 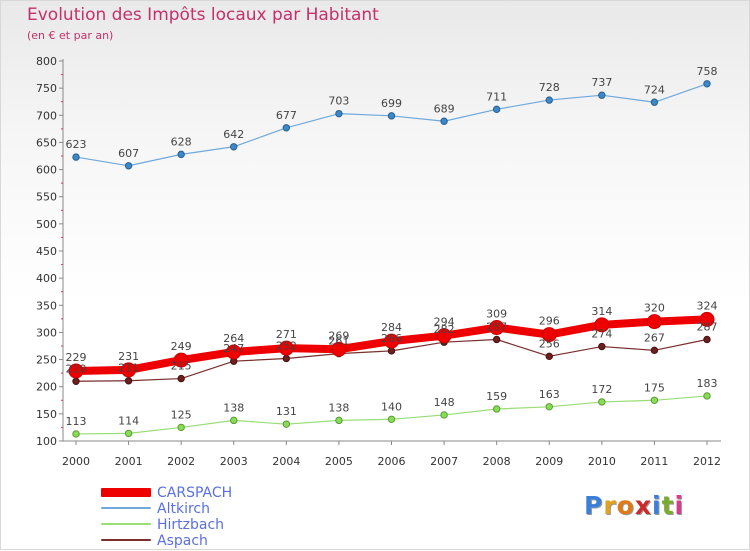 What do you see at coordinates (46, 441) in the screenshot?
I see `y-tick-label: 100` at bounding box center [46, 441].